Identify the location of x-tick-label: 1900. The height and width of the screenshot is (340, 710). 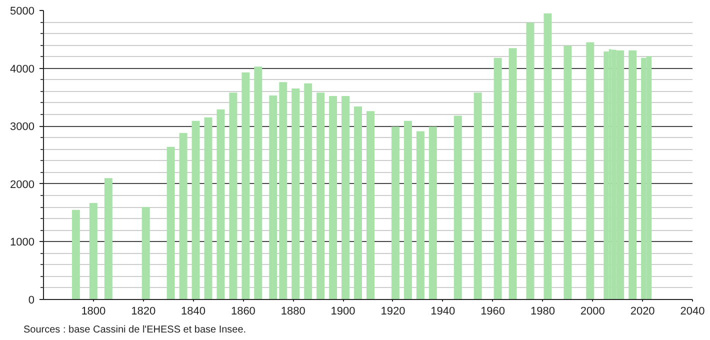
(343, 312).